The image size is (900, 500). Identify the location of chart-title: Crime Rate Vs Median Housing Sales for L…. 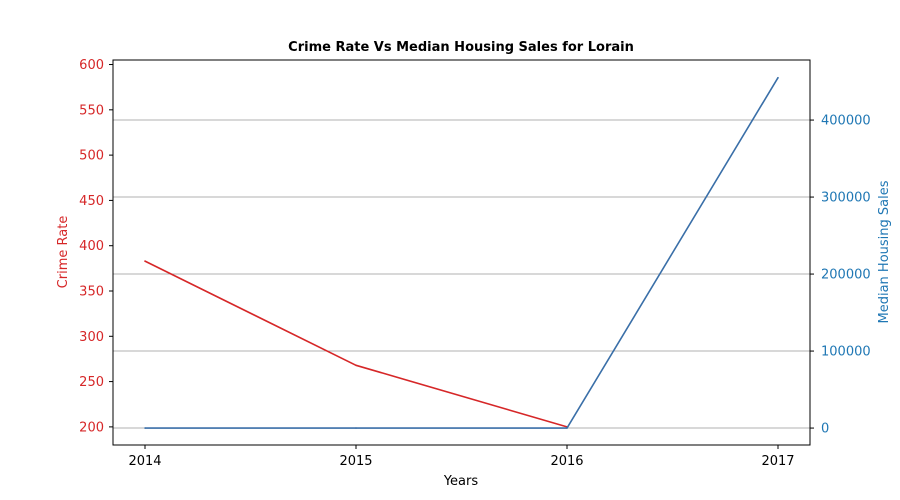
(461, 47).